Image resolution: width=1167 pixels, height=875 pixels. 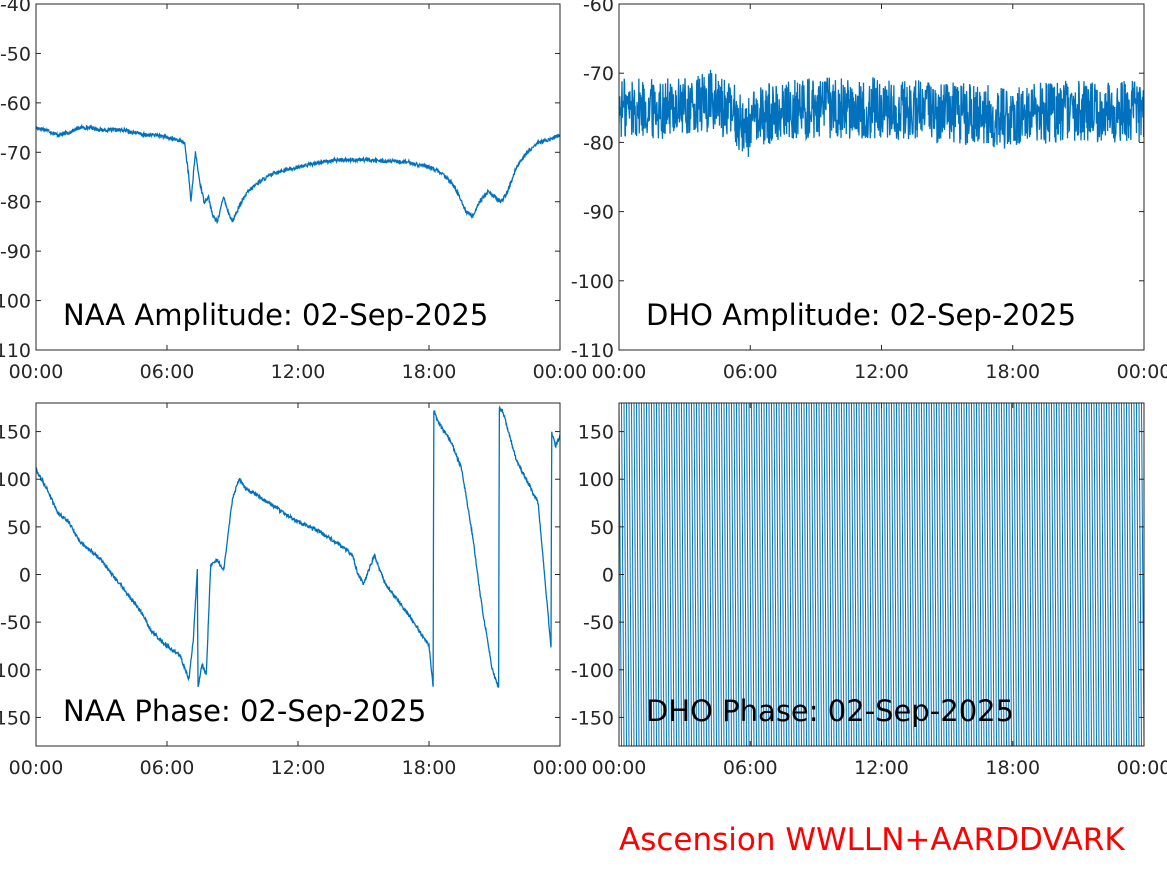 I want to click on y-tick-label: -40, so click(x=15, y=8).